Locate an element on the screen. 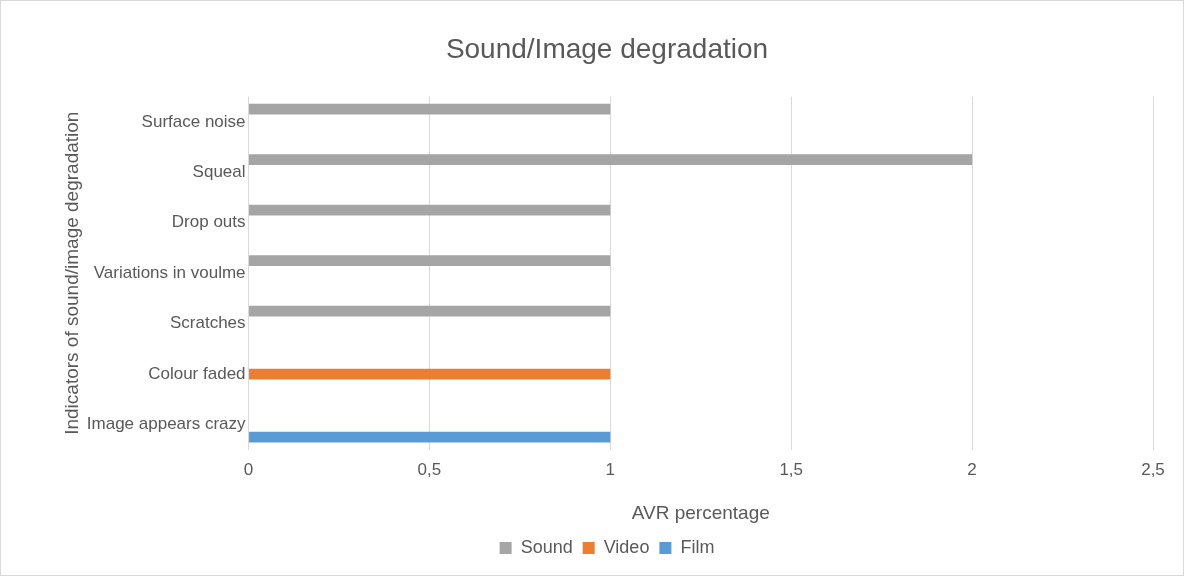 Image resolution: width=1184 pixels, height=576 pixels. x-tick-label: 2 is located at coordinates (972, 469).